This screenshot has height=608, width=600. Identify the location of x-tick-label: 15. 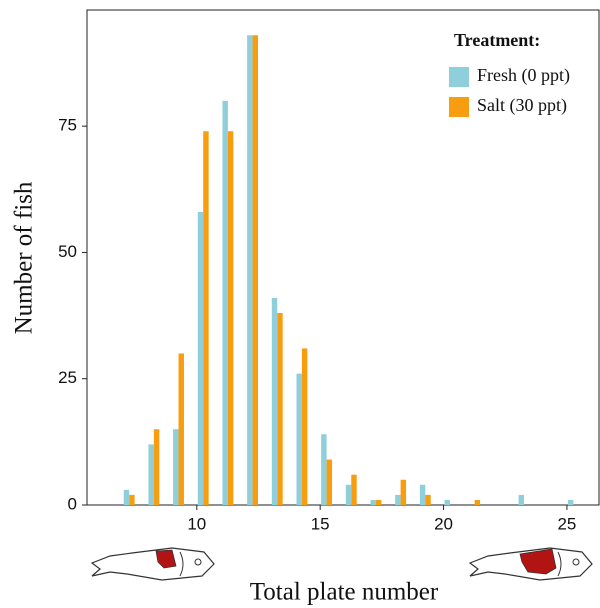
(320, 523).